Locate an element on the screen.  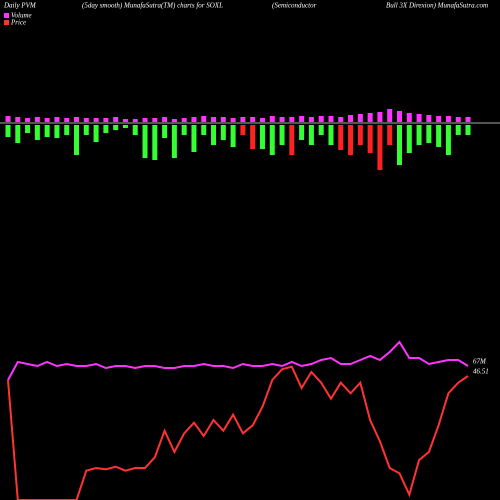
chart-description: (Semiconductor is located at coordinates (294, 6).